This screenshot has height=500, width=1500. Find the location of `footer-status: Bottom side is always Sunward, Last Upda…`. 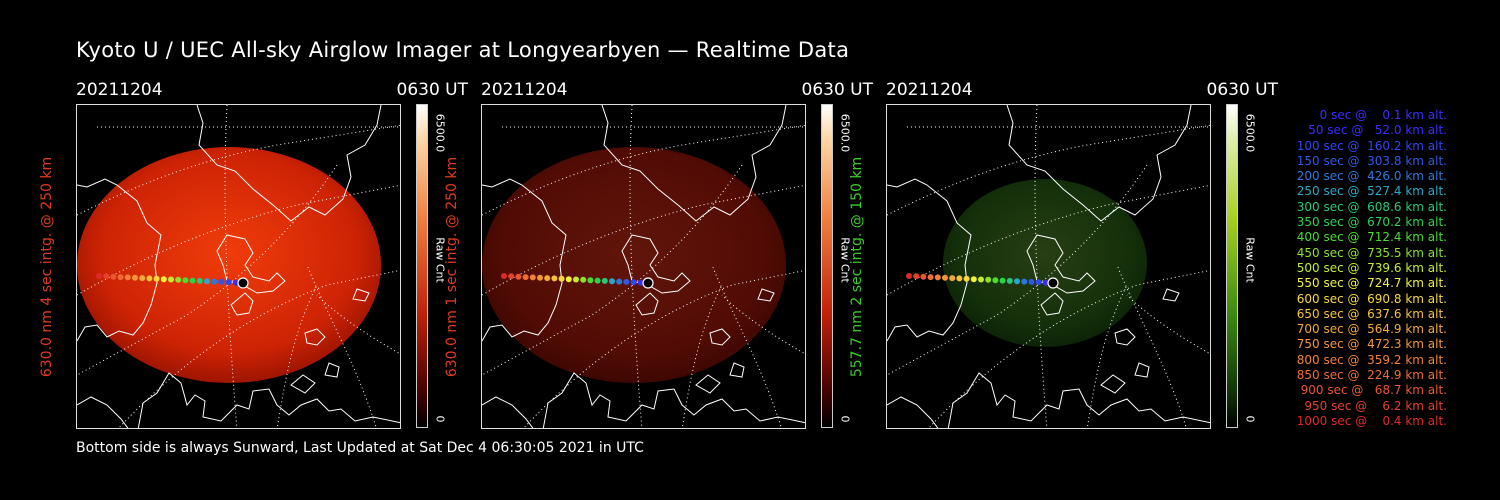

footer-status: Bottom side is always Sunward, Last Upda… is located at coordinates (360, 448).